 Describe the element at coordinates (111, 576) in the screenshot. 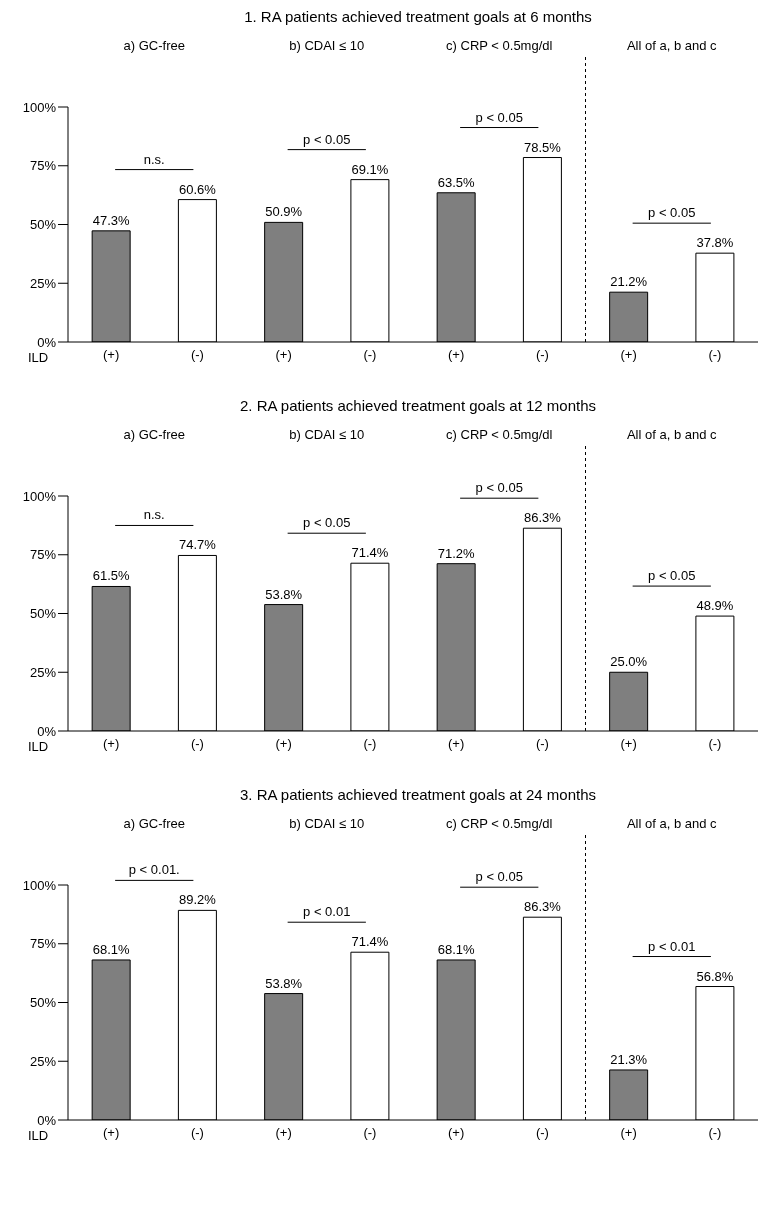

I see `data-label: 61.5%` at that location.